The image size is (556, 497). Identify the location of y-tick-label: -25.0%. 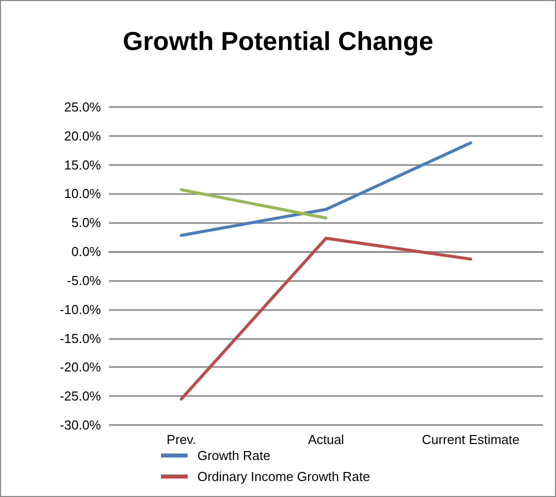
(81, 396).